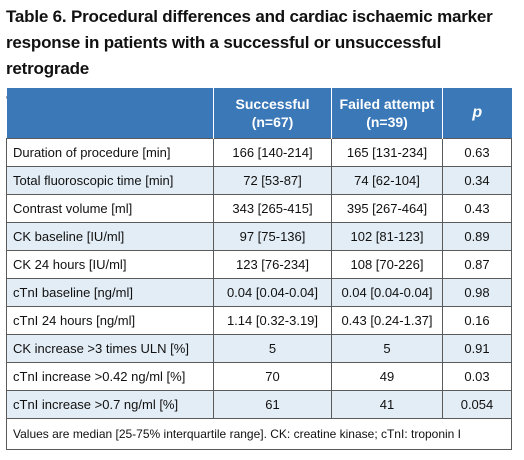 The height and width of the screenshot is (460, 524). I want to click on row-label: Duration of procedure [min], so click(110, 152).